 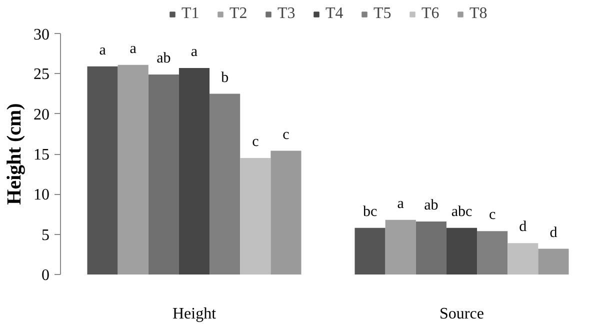 What do you see at coordinates (431, 14) in the screenshot?
I see `legend-label: T6` at bounding box center [431, 14].